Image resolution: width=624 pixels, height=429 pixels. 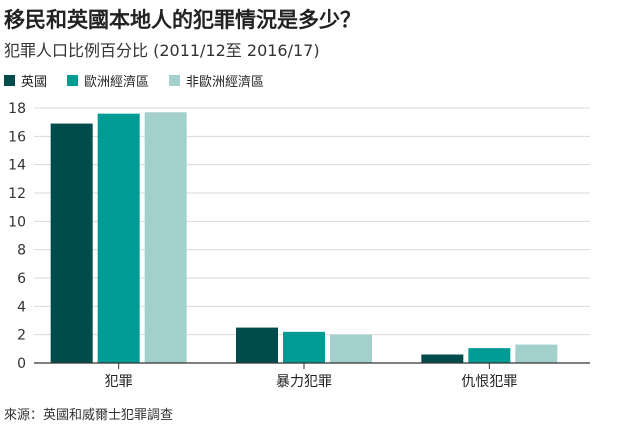 I want to click on y-tick-label: 6, so click(x=21, y=279).